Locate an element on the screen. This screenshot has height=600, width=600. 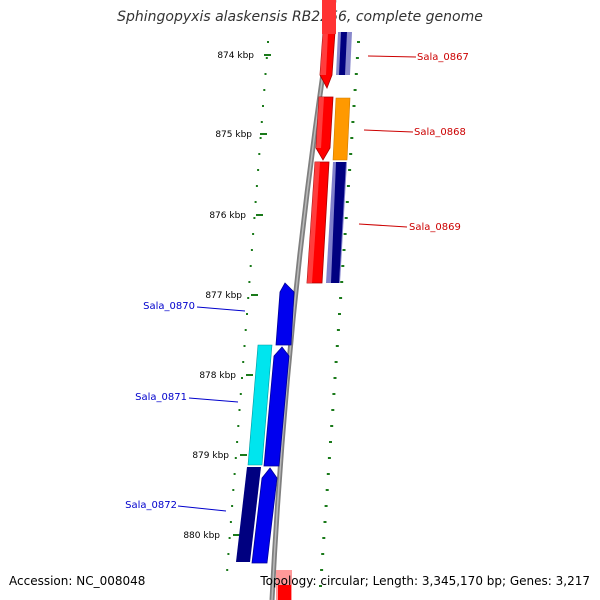
scale-tick-875: 875 kbp is located at coordinates (241, 135).